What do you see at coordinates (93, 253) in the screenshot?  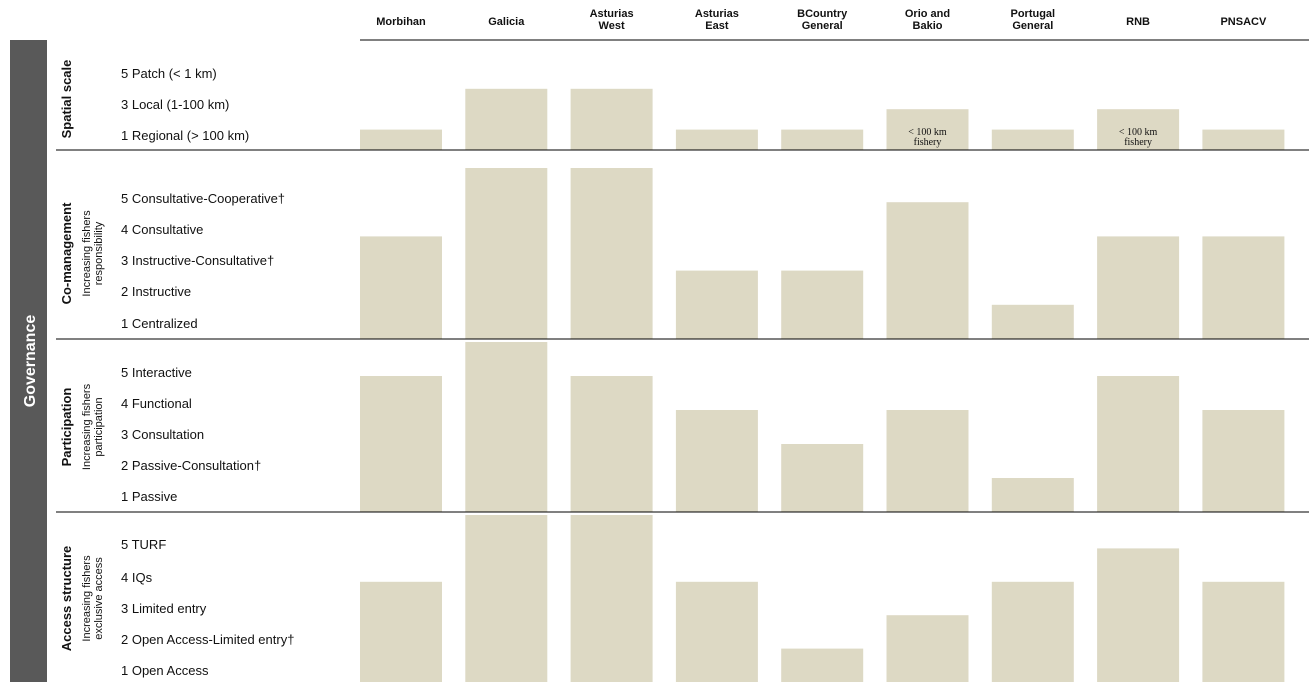 I see `panel-subtitle: Increasing fishersresponsibility` at bounding box center [93, 253].